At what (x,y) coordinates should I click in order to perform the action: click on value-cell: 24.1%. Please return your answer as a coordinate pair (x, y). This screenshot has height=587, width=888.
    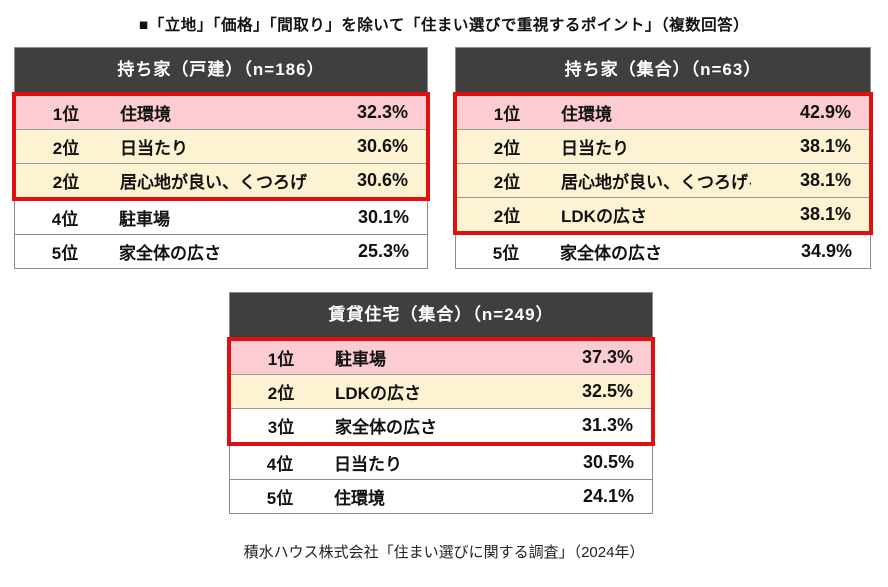
    Looking at the image, I should click on (608, 496).